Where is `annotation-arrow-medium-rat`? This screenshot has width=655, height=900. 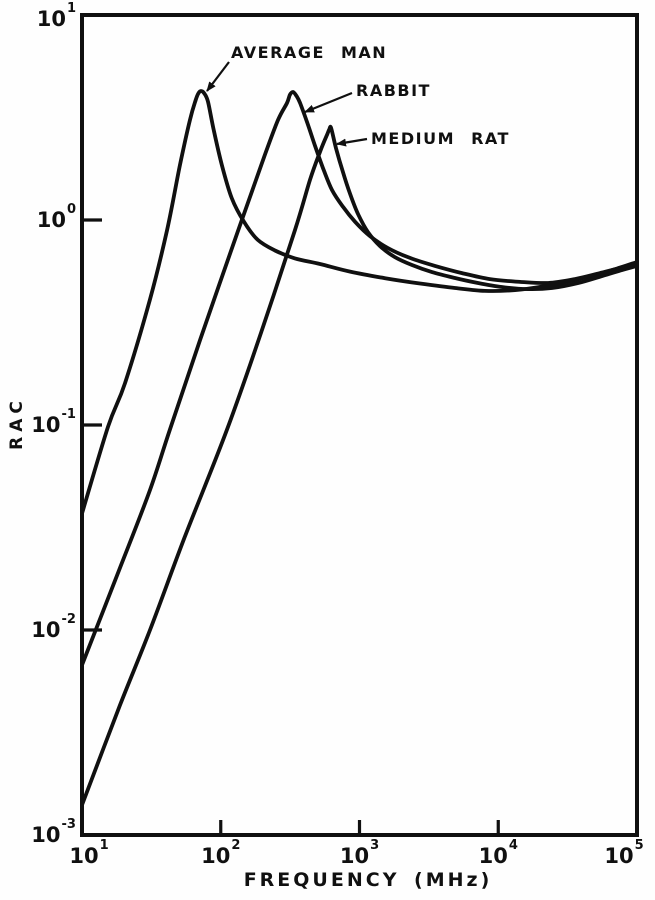
annotation-arrow-medium-rat is located at coordinates (352, 142).